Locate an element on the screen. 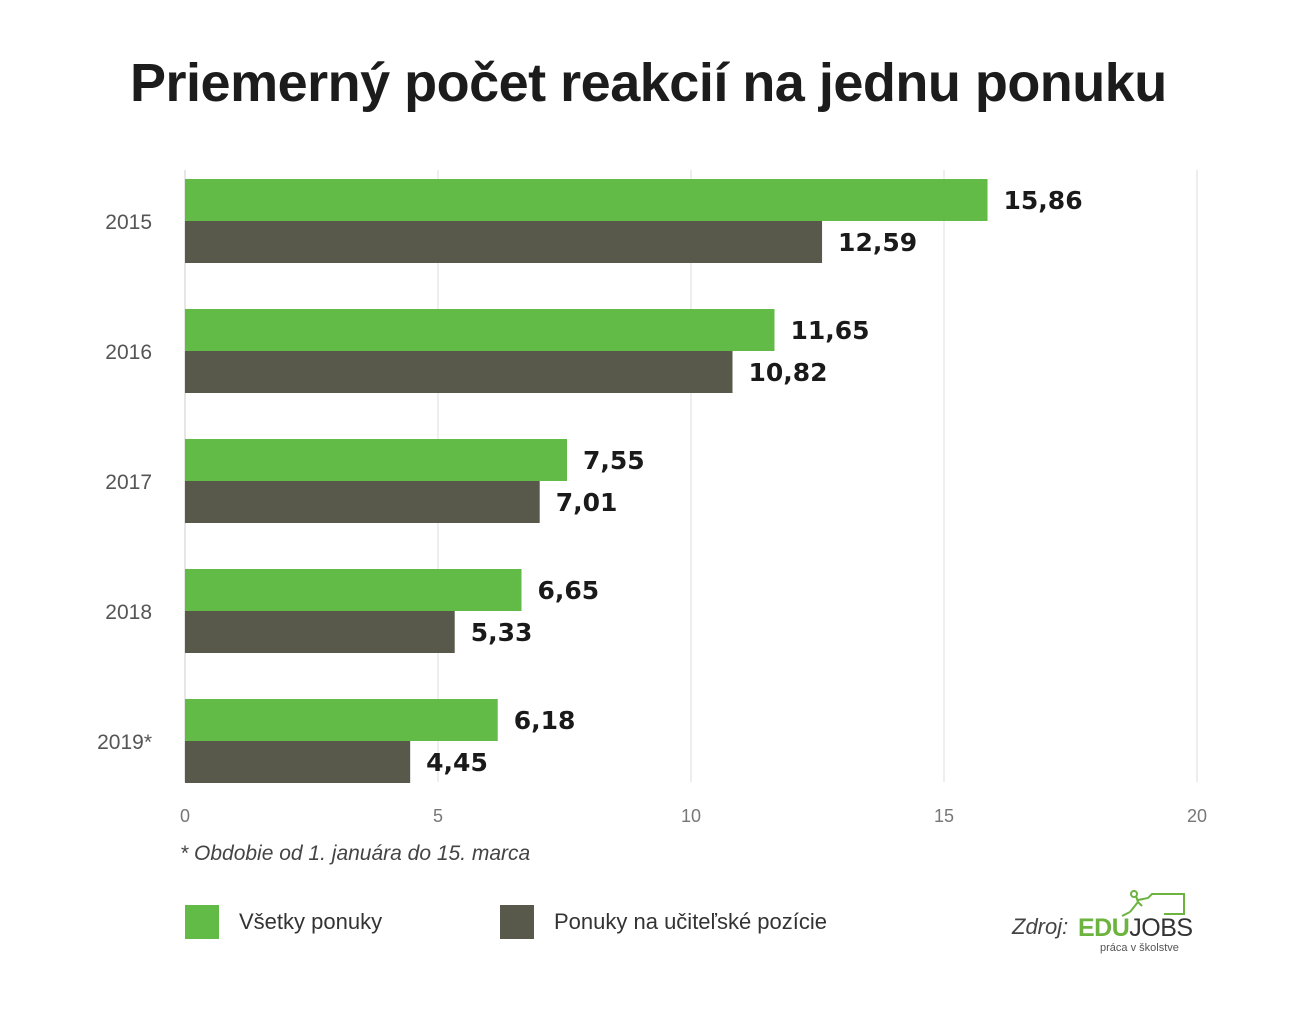 The width and height of the screenshot is (1300, 1009). category-label: 2017 is located at coordinates (128, 482).